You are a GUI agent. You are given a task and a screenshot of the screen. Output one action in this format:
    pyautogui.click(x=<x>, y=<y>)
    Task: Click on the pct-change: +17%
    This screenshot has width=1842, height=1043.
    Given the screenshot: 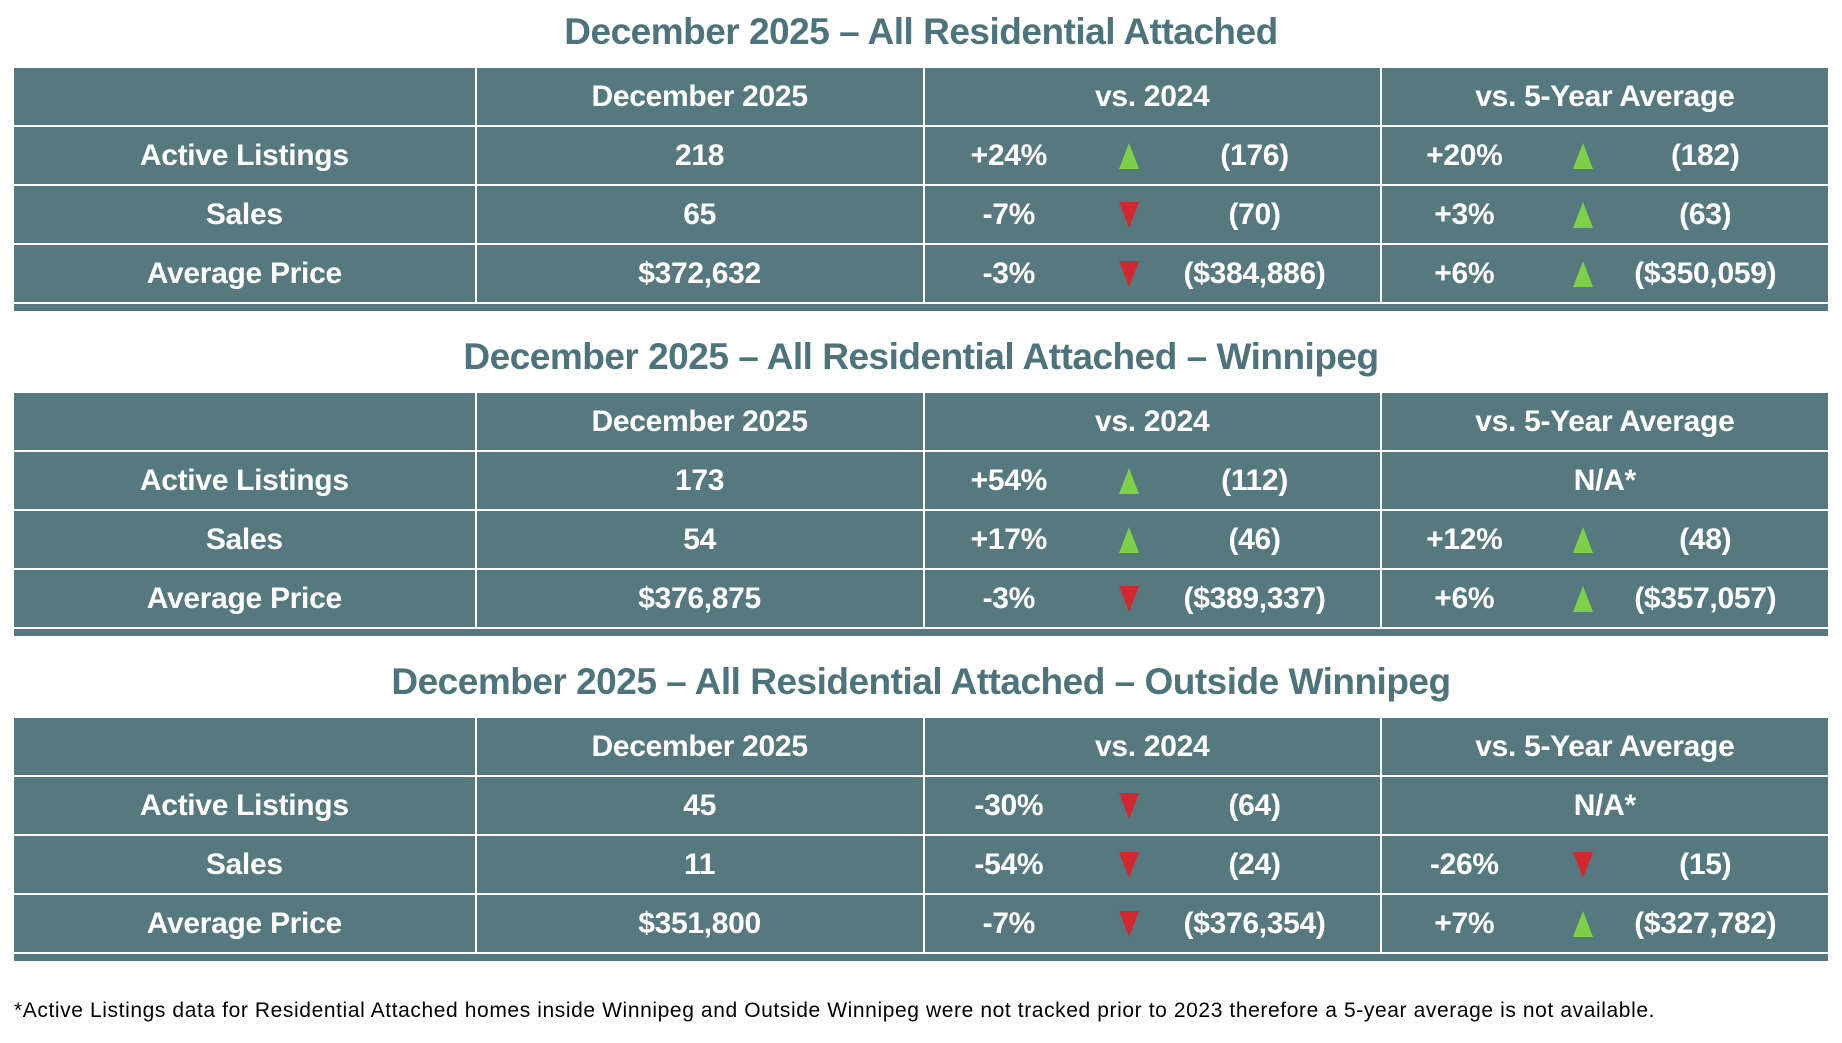 What is the action you would take?
    pyautogui.click(x=1009, y=539)
    